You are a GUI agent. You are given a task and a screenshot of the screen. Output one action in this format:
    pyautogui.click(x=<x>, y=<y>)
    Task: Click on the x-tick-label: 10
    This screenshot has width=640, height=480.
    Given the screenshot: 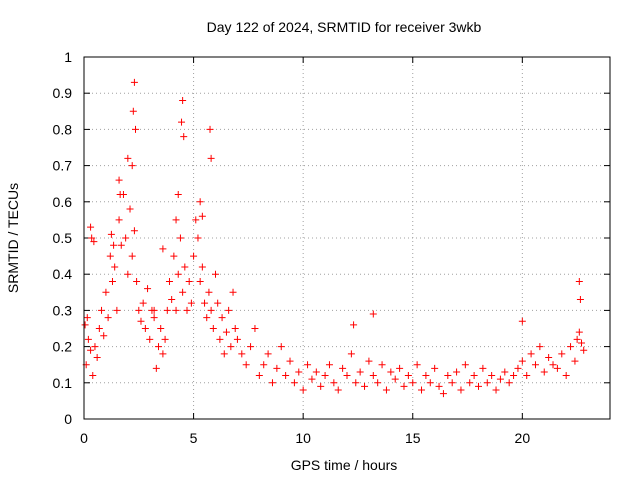 What is the action you would take?
    pyautogui.click(x=303, y=438)
    